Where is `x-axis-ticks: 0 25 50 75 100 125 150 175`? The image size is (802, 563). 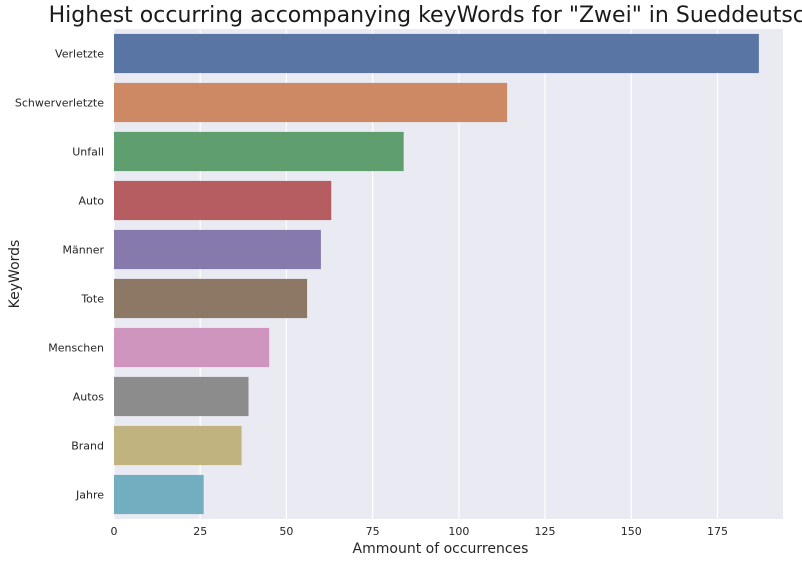 x-axis-ticks: 0 25 50 75 100 125 150 175 is located at coordinates (419, 531).